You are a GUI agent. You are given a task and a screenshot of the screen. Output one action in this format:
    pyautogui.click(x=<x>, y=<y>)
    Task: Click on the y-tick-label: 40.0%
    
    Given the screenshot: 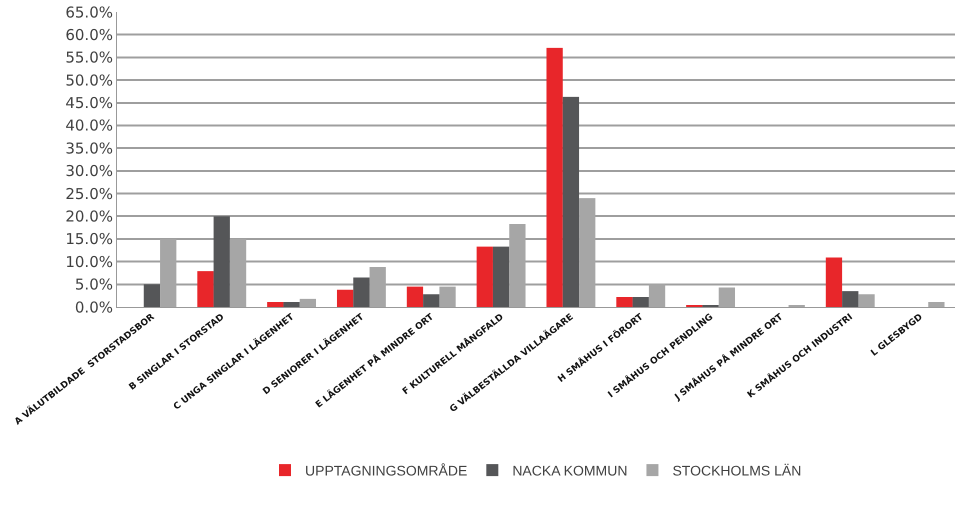 What is the action you would take?
    pyautogui.click(x=89, y=125)
    